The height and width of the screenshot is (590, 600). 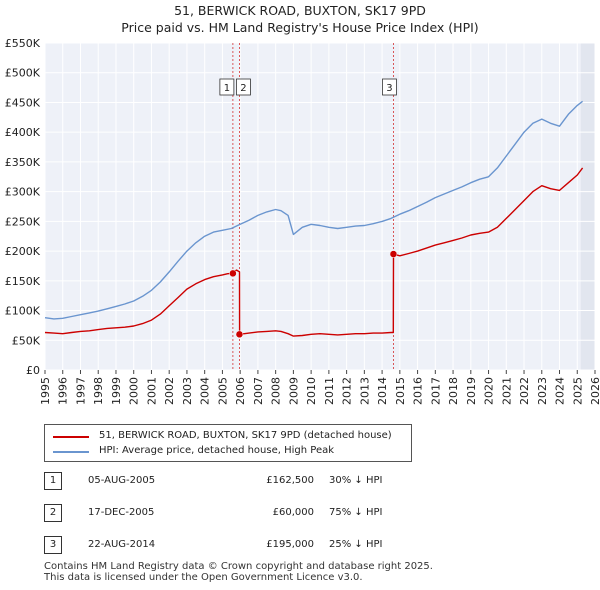 What do you see at coordinates (151, 391) in the screenshot?
I see `x-tick-label: 2001` at bounding box center [151, 391].